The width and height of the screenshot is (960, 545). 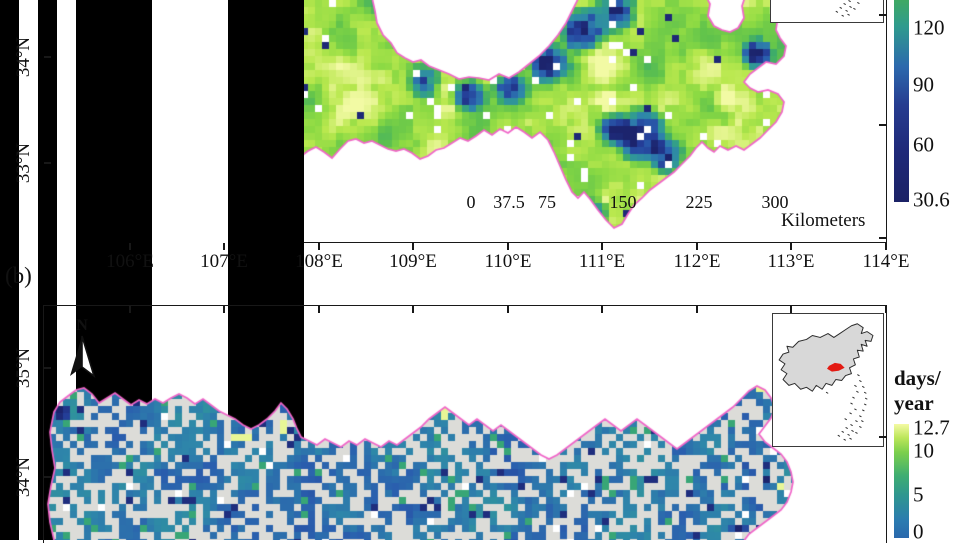 I want to click on colorbar-b-title-line2: year, so click(x=914, y=403).